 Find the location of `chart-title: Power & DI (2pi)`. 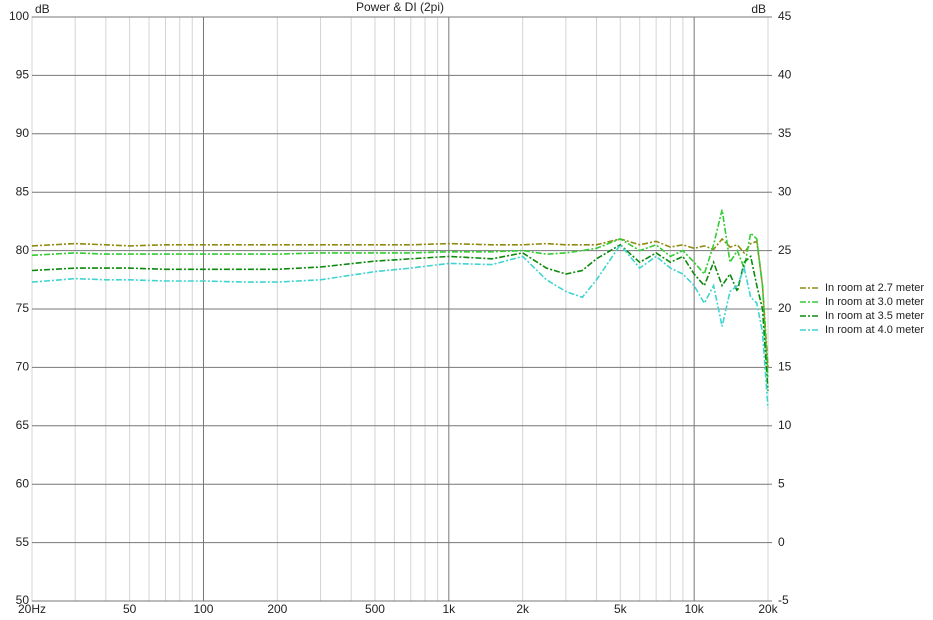

chart-title: Power & DI (2pi) is located at coordinates (400, 7).